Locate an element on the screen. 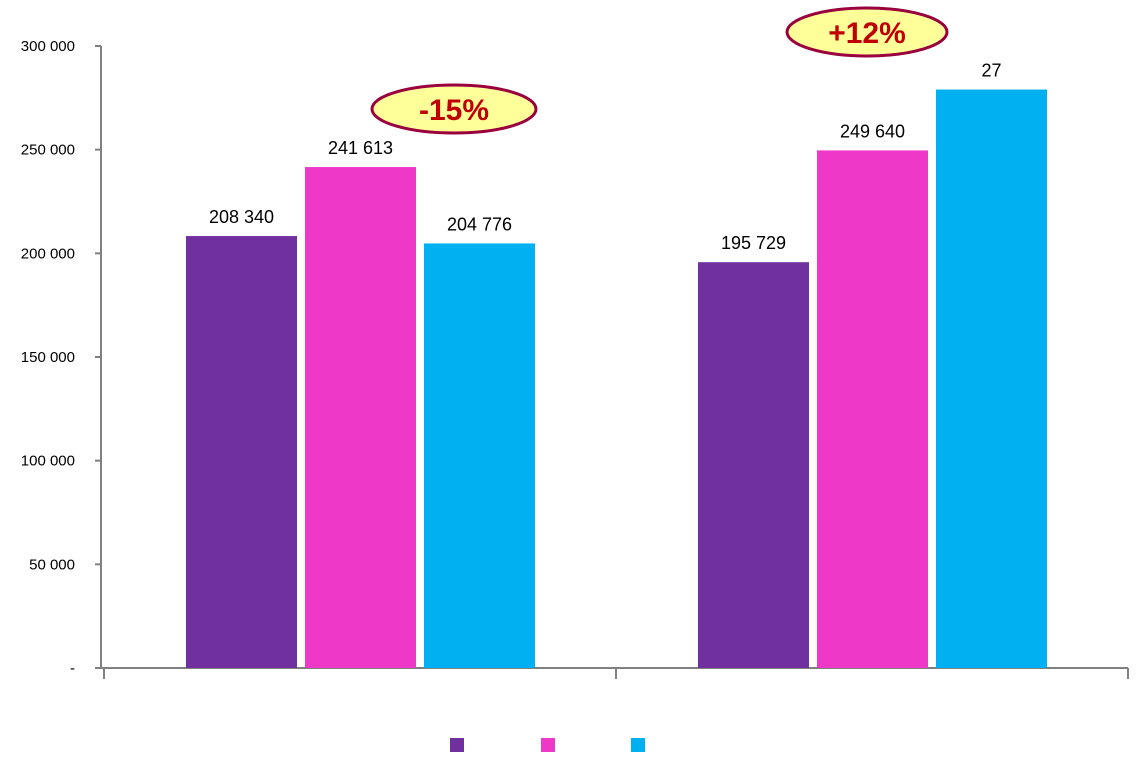 The height and width of the screenshot is (773, 1144). data-label: 195 729 is located at coordinates (753, 243).